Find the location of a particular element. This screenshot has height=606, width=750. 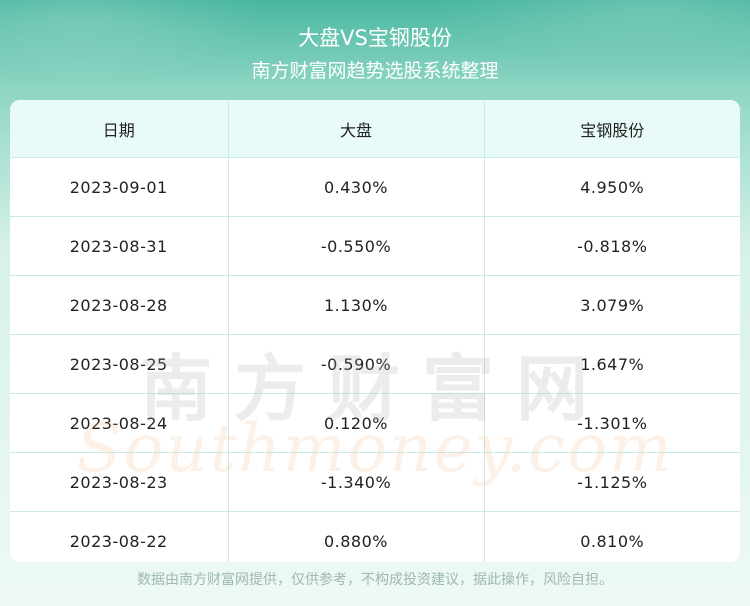

cell-stock: -1.301% is located at coordinates (612, 423).